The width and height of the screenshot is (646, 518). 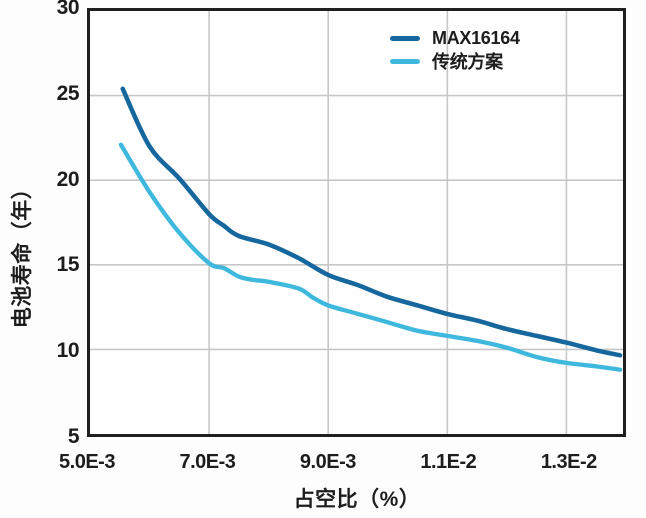 I want to click on x-axis-title: 占空比（%）, so click(x=357, y=499).